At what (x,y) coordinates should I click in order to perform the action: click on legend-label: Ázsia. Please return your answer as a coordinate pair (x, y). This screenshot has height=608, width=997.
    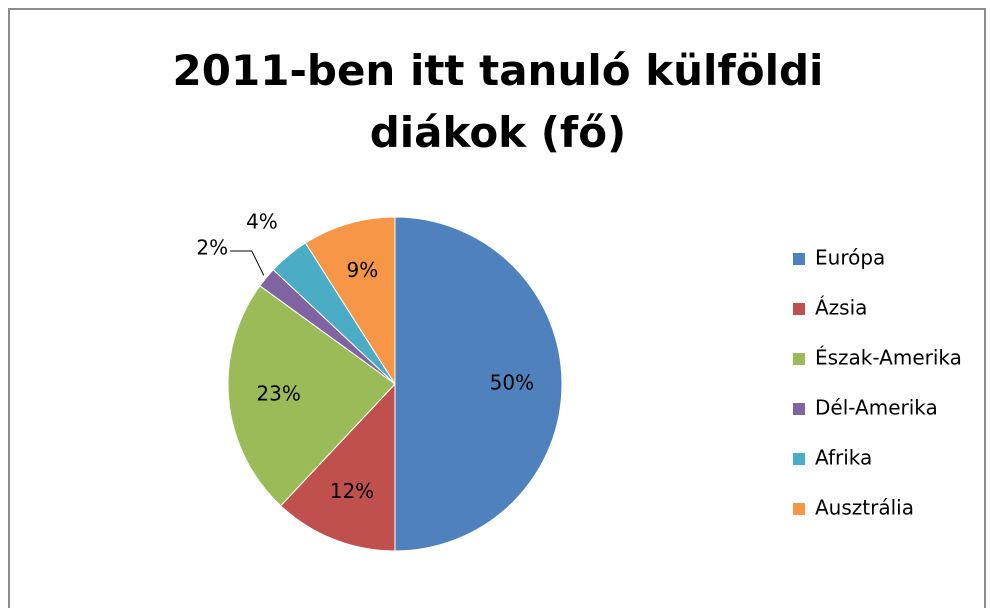
    Looking at the image, I should click on (841, 308).